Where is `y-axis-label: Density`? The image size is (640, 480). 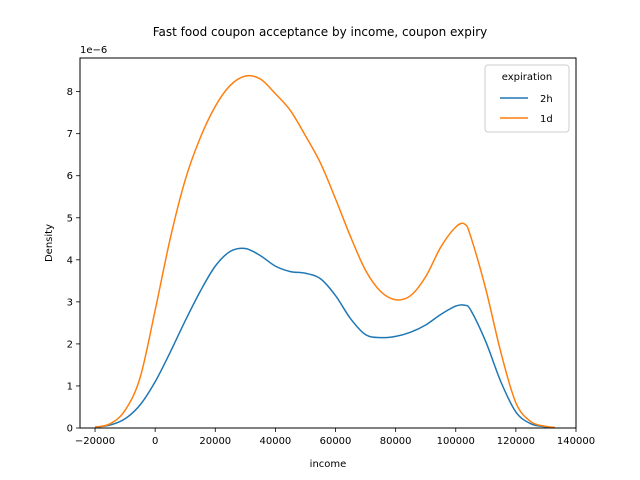
y-axis-label: Density is located at coordinates (49, 243).